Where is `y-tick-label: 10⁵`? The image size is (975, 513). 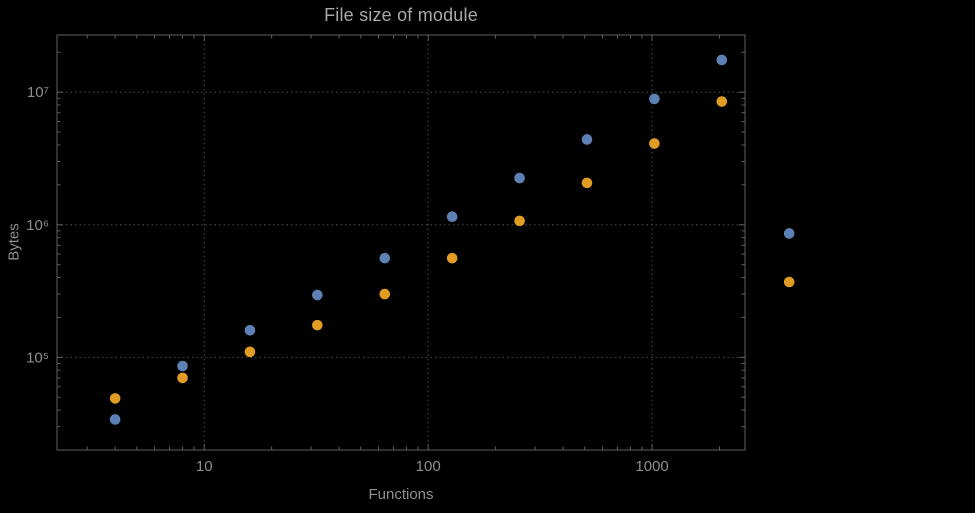 y-tick-label: 10⁵ is located at coordinates (37, 357).